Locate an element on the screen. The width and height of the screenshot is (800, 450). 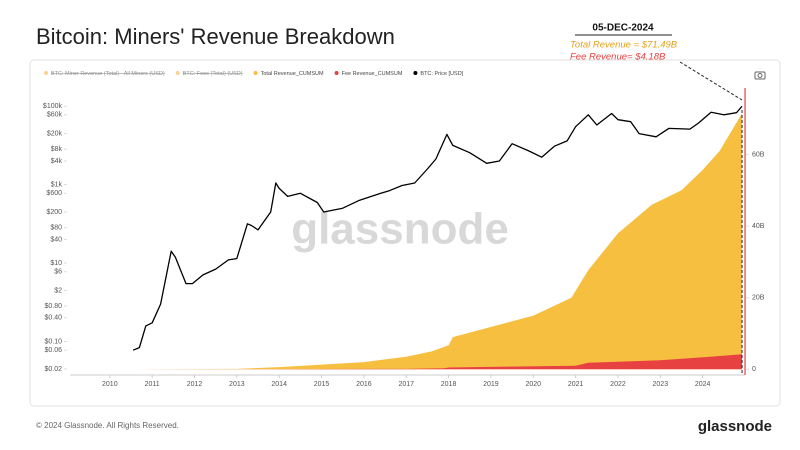
y-tick-label: $100k is located at coordinates (53, 106).